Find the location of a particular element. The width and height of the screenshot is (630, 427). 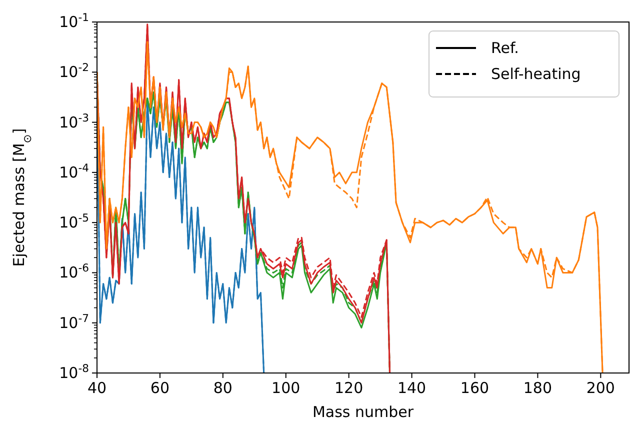

x-tick-label: 120 is located at coordinates (349, 388).